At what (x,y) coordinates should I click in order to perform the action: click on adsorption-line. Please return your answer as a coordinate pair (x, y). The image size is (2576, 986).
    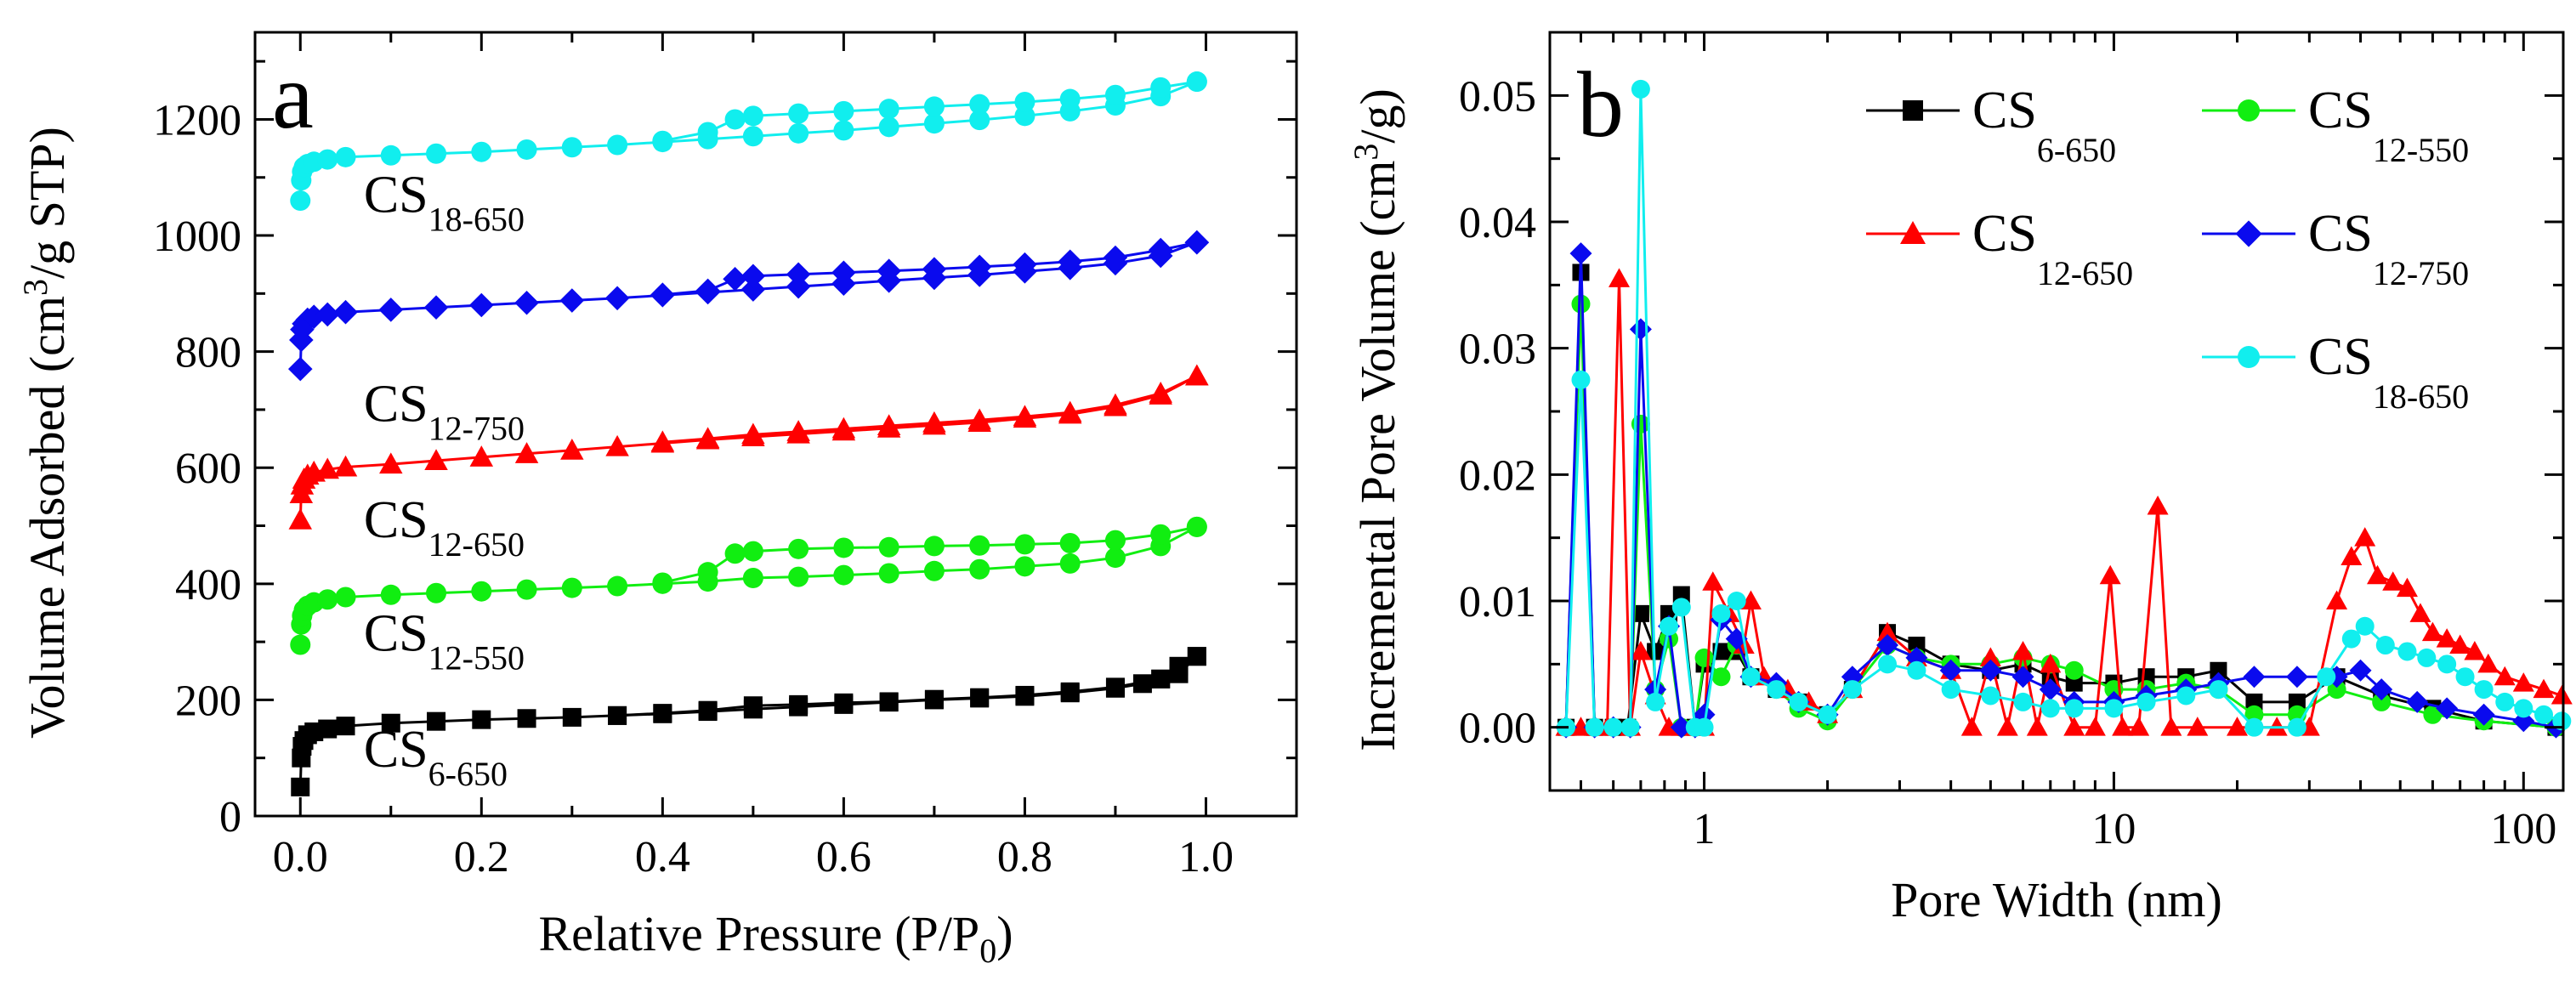
    Looking at the image, I should click on (748, 447).